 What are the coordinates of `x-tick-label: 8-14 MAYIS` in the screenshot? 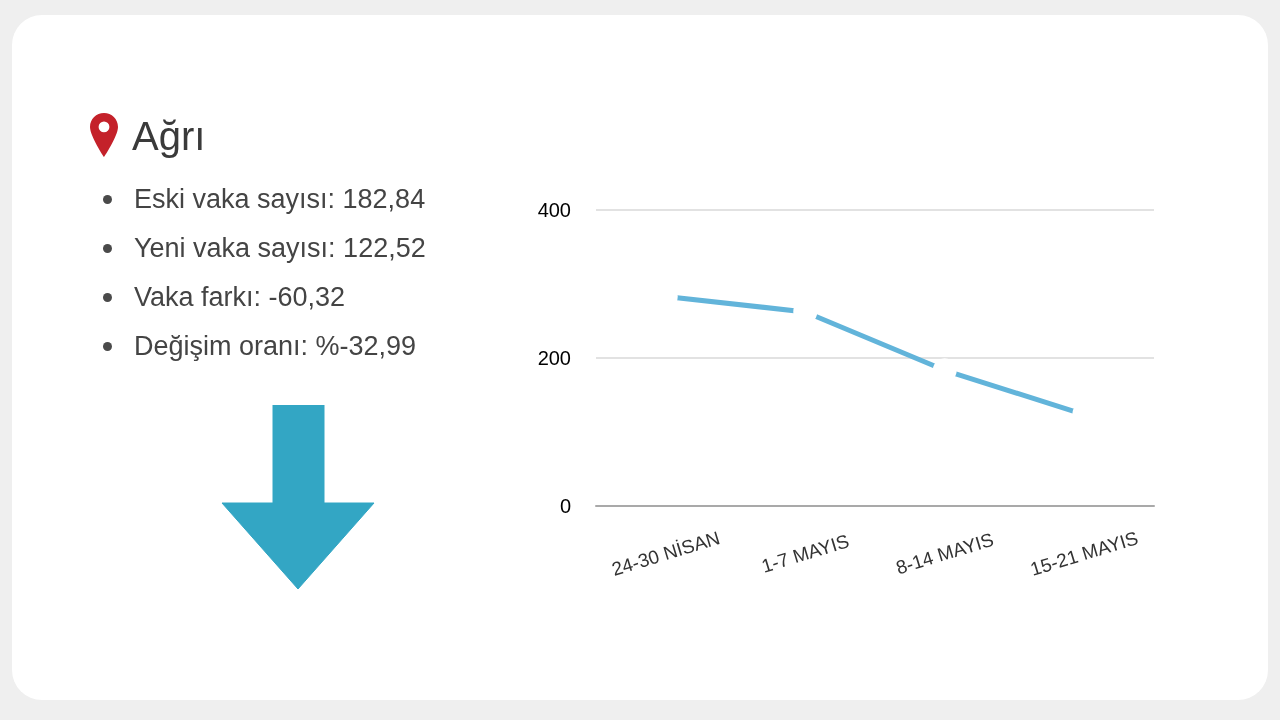 It's located at (945, 553).